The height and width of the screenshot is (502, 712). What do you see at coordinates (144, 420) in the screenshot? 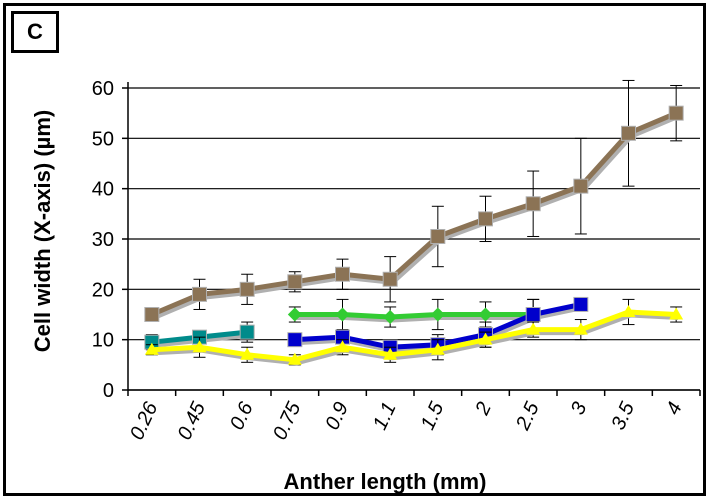
I see `x-tick-label: 0.26` at bounding box center [144, 420].